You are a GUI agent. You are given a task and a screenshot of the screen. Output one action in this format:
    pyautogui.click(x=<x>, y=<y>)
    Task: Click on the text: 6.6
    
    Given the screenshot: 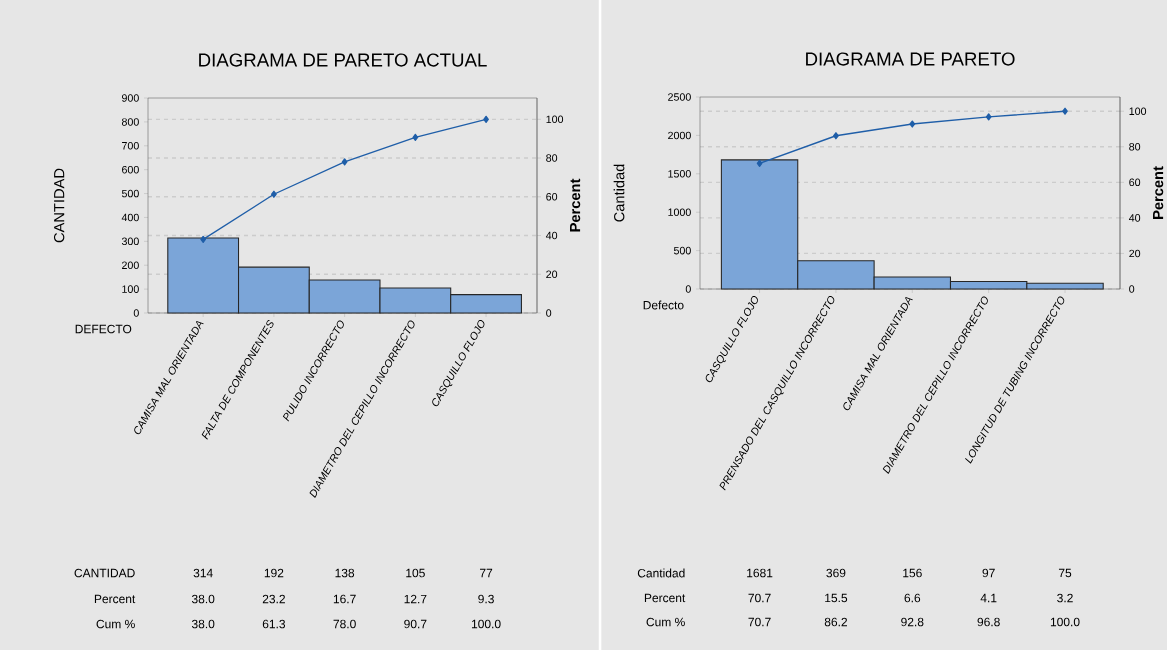 What is the action you would take?
    pyautogui.click(x=912, y=598)
    